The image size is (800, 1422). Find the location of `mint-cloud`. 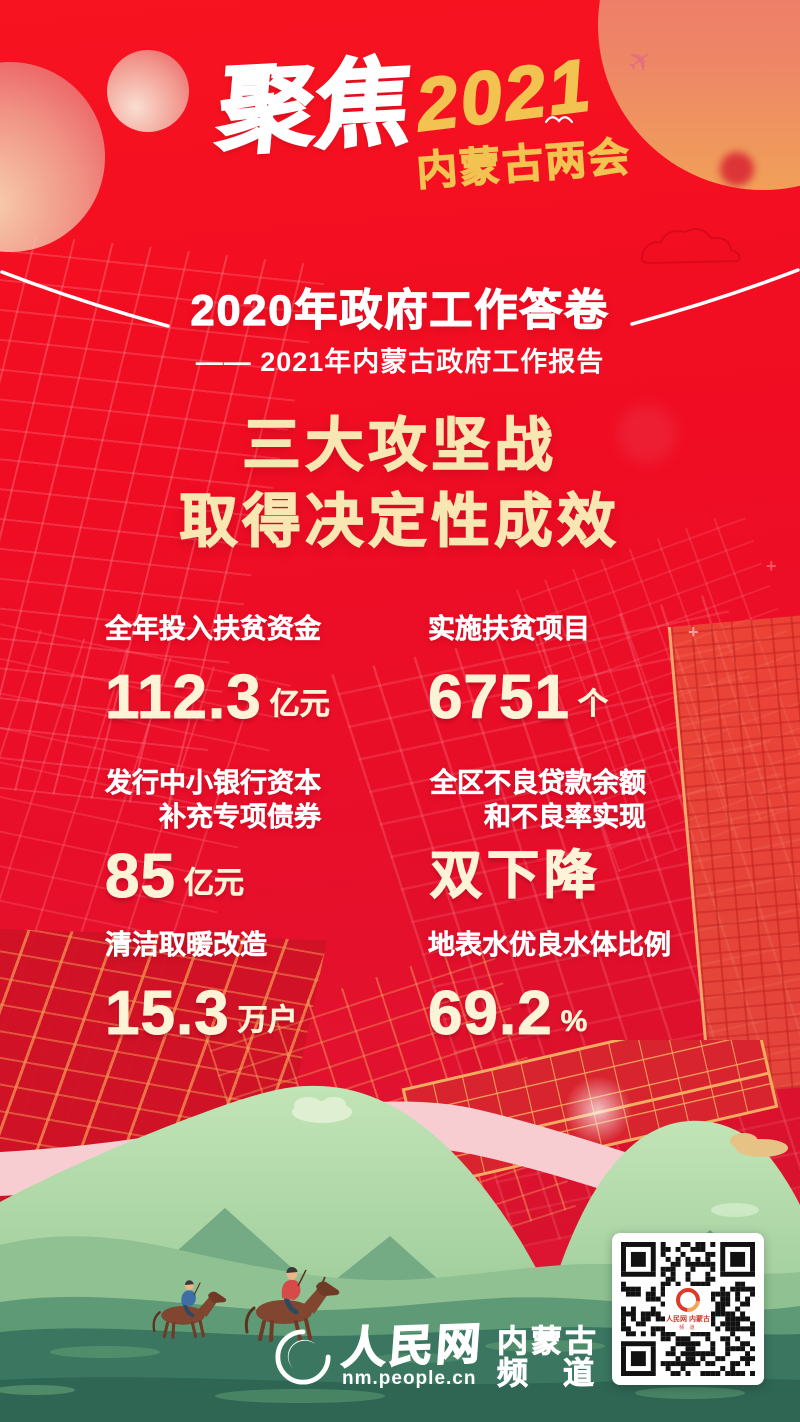

mint-cloud is located at coordinates (735, 1210).